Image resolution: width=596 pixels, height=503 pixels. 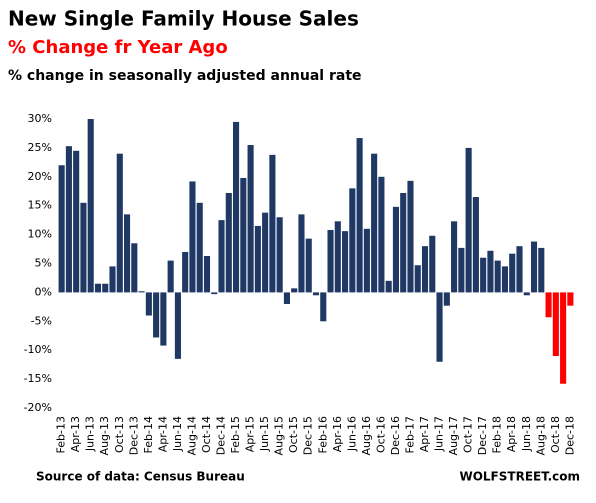 I want to click on x-tick-label: Apr-18, so click(x=511, y=434).